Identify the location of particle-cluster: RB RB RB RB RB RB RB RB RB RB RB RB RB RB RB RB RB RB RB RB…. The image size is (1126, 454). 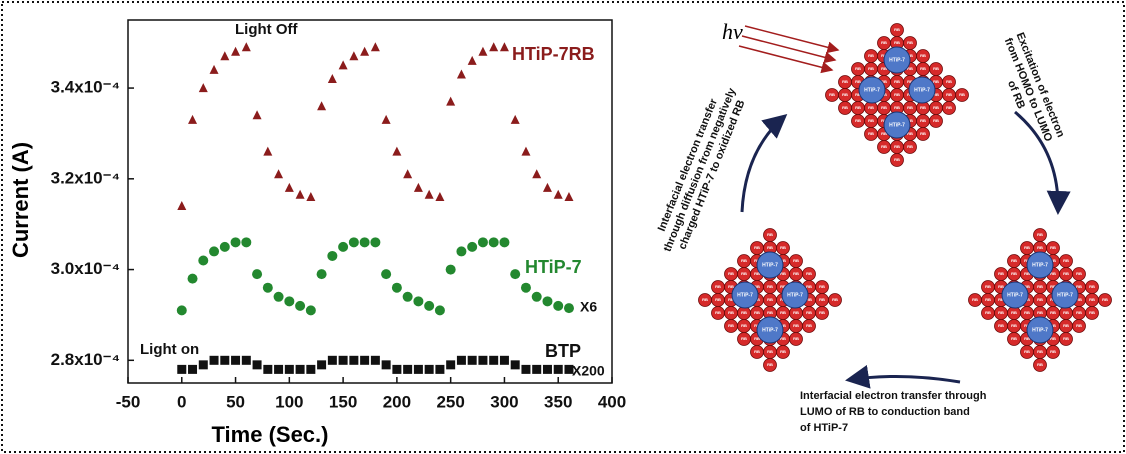
(897, 95).